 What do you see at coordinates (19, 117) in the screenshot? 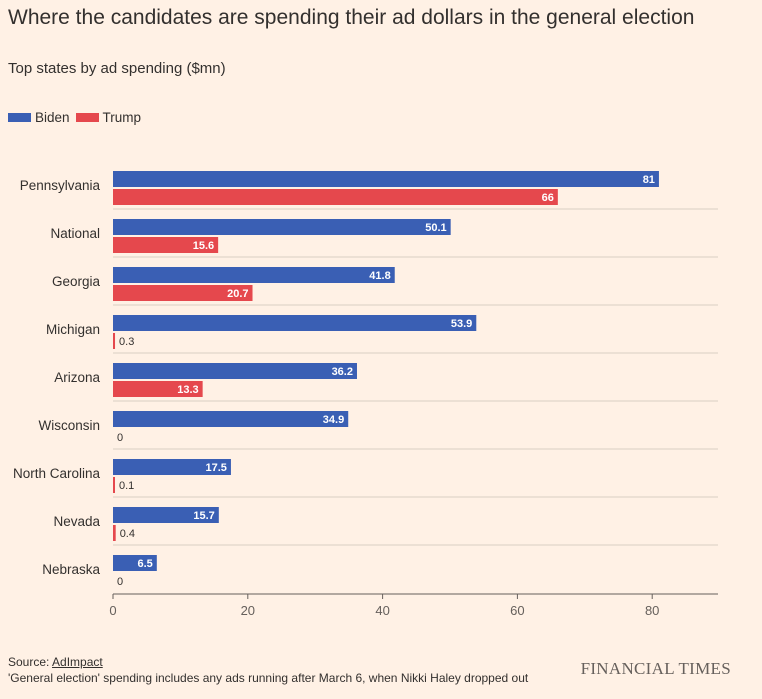
I see `legend-swatch-biden` at bounding box center [19, 117].